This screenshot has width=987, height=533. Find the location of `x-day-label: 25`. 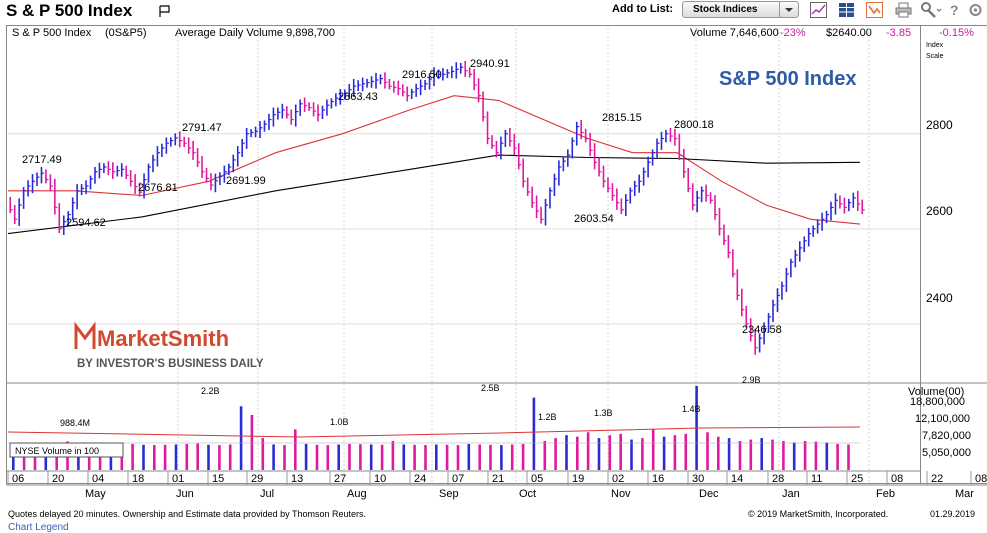

x-day-label: 25 is located at coordinates (857, 479).